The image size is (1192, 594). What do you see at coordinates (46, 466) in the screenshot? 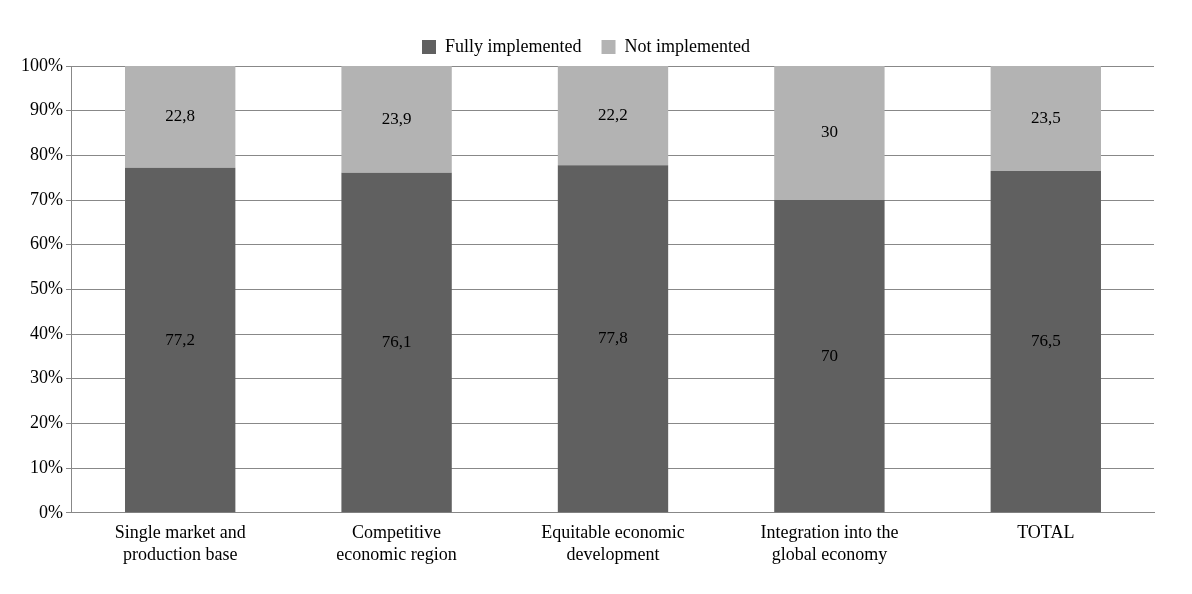
I see `y-tick-label: 10%` at bounding box center [46, 466].